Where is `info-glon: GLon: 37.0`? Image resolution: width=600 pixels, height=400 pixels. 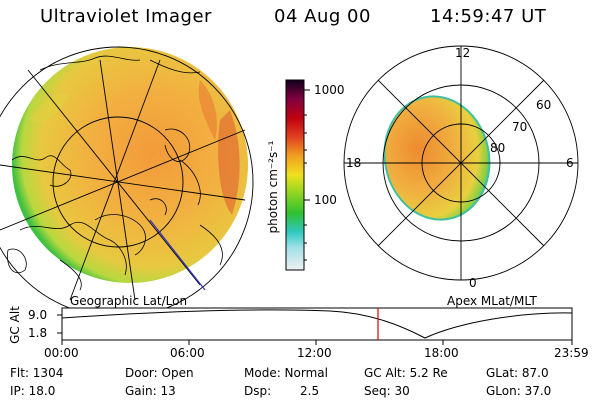
info-glon: GLon: 37.0 is located at coordinates (519, 391).